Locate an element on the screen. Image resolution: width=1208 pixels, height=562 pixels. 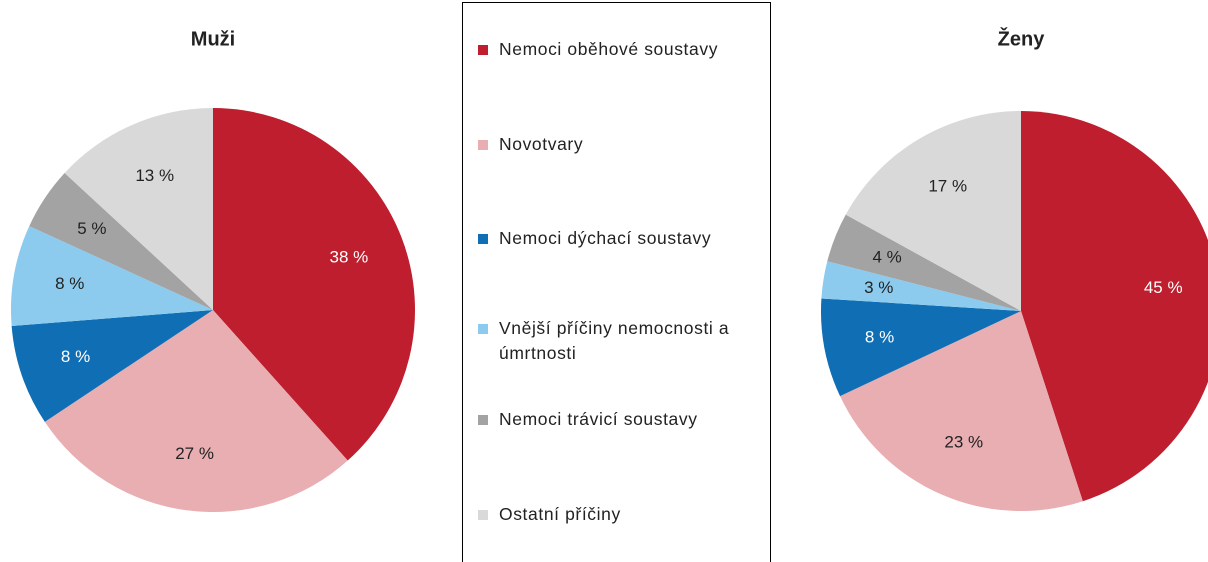
legend-label: Ostatní příčiny is located at coordinates (560, 514).